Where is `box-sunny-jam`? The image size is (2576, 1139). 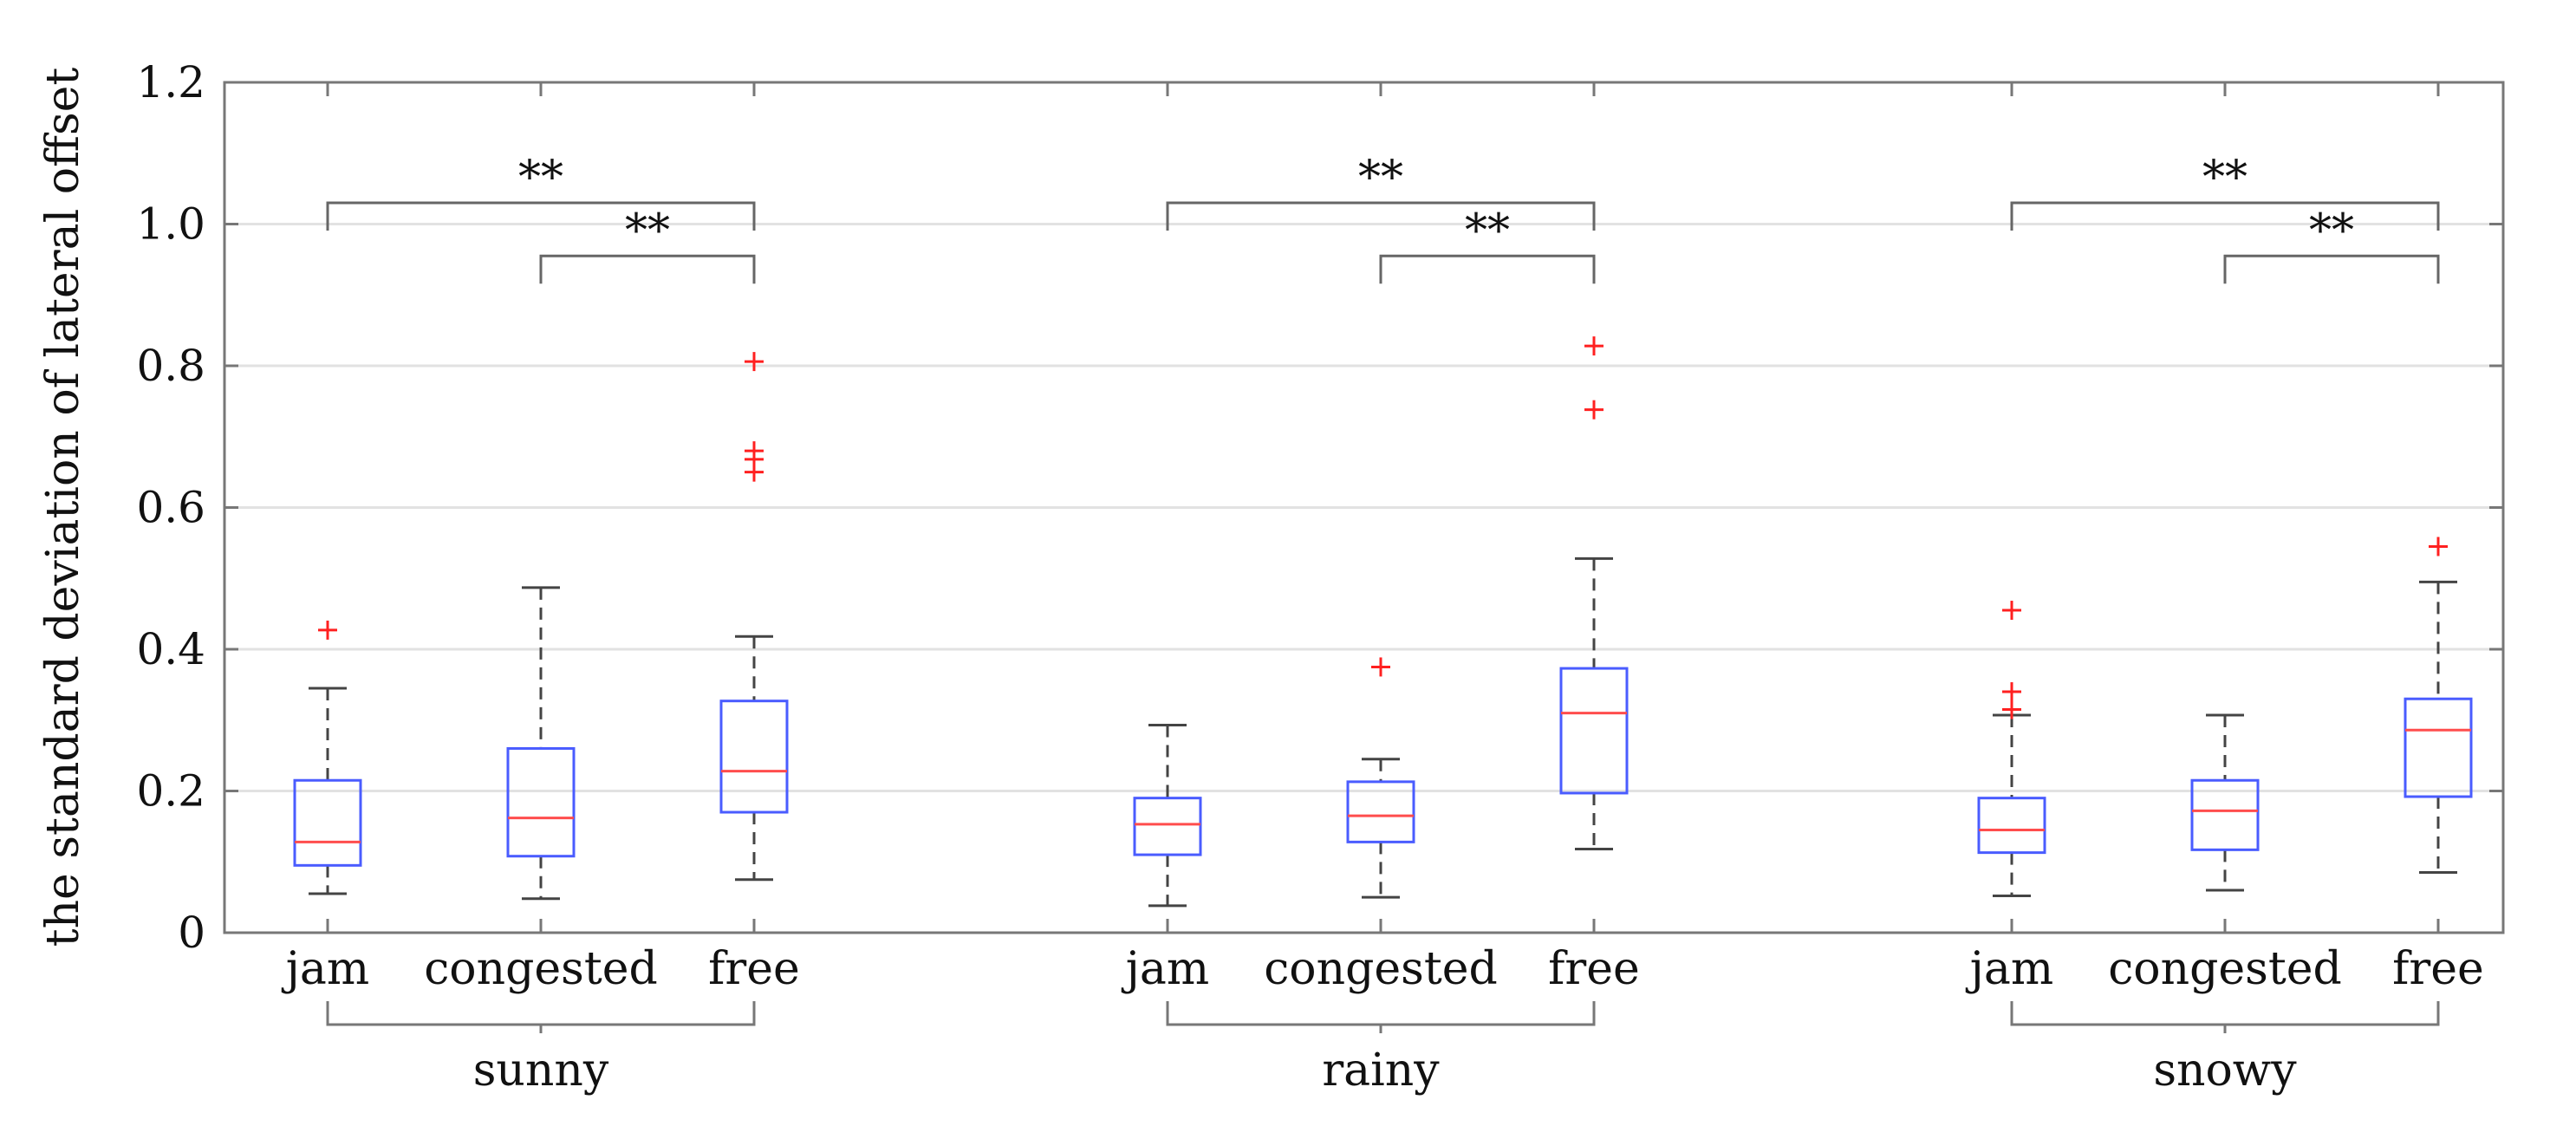
box-sunny-jam is located at coordinates (327, 822).